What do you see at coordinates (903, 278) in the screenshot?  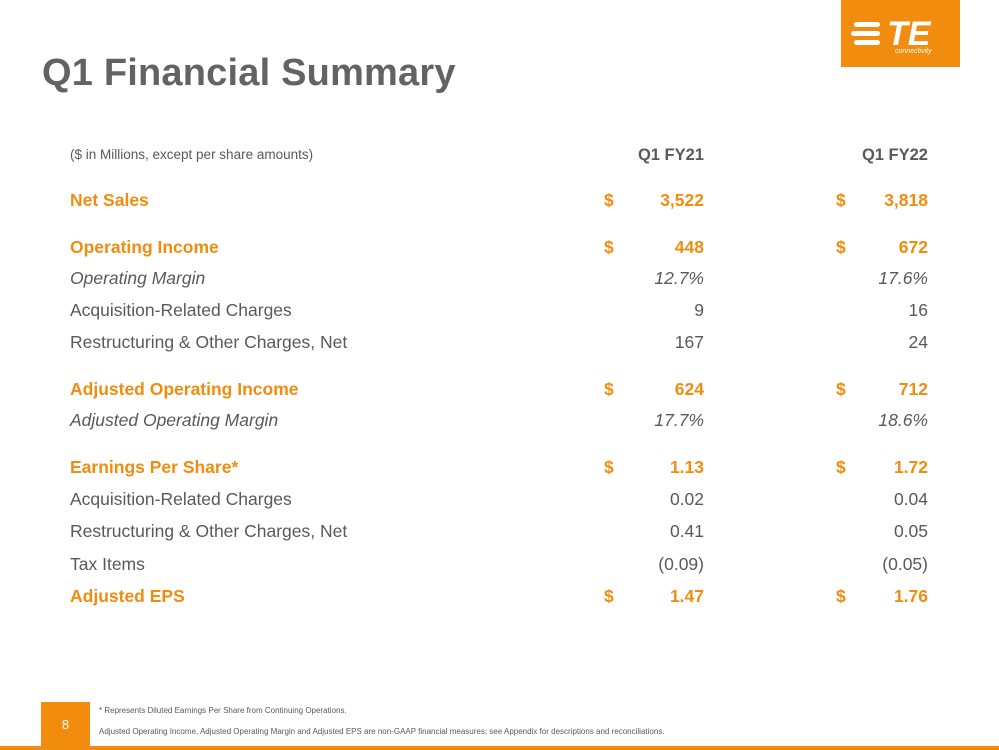 I see `value-q1-fy22: 17.6%` at bounding box center [903, 278].